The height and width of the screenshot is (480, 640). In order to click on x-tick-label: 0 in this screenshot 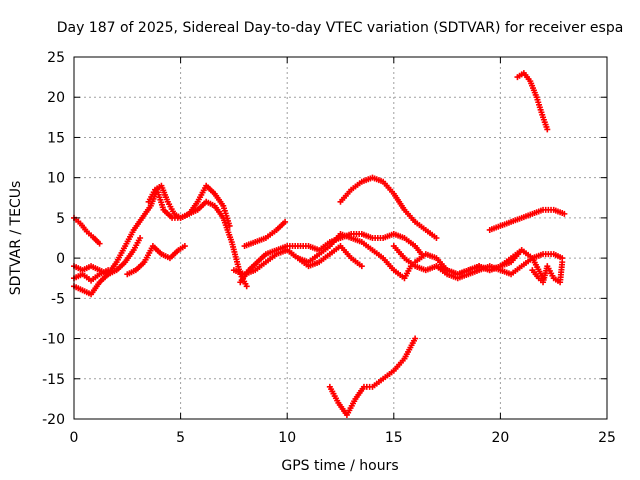, I will do `click(74, 438)`.